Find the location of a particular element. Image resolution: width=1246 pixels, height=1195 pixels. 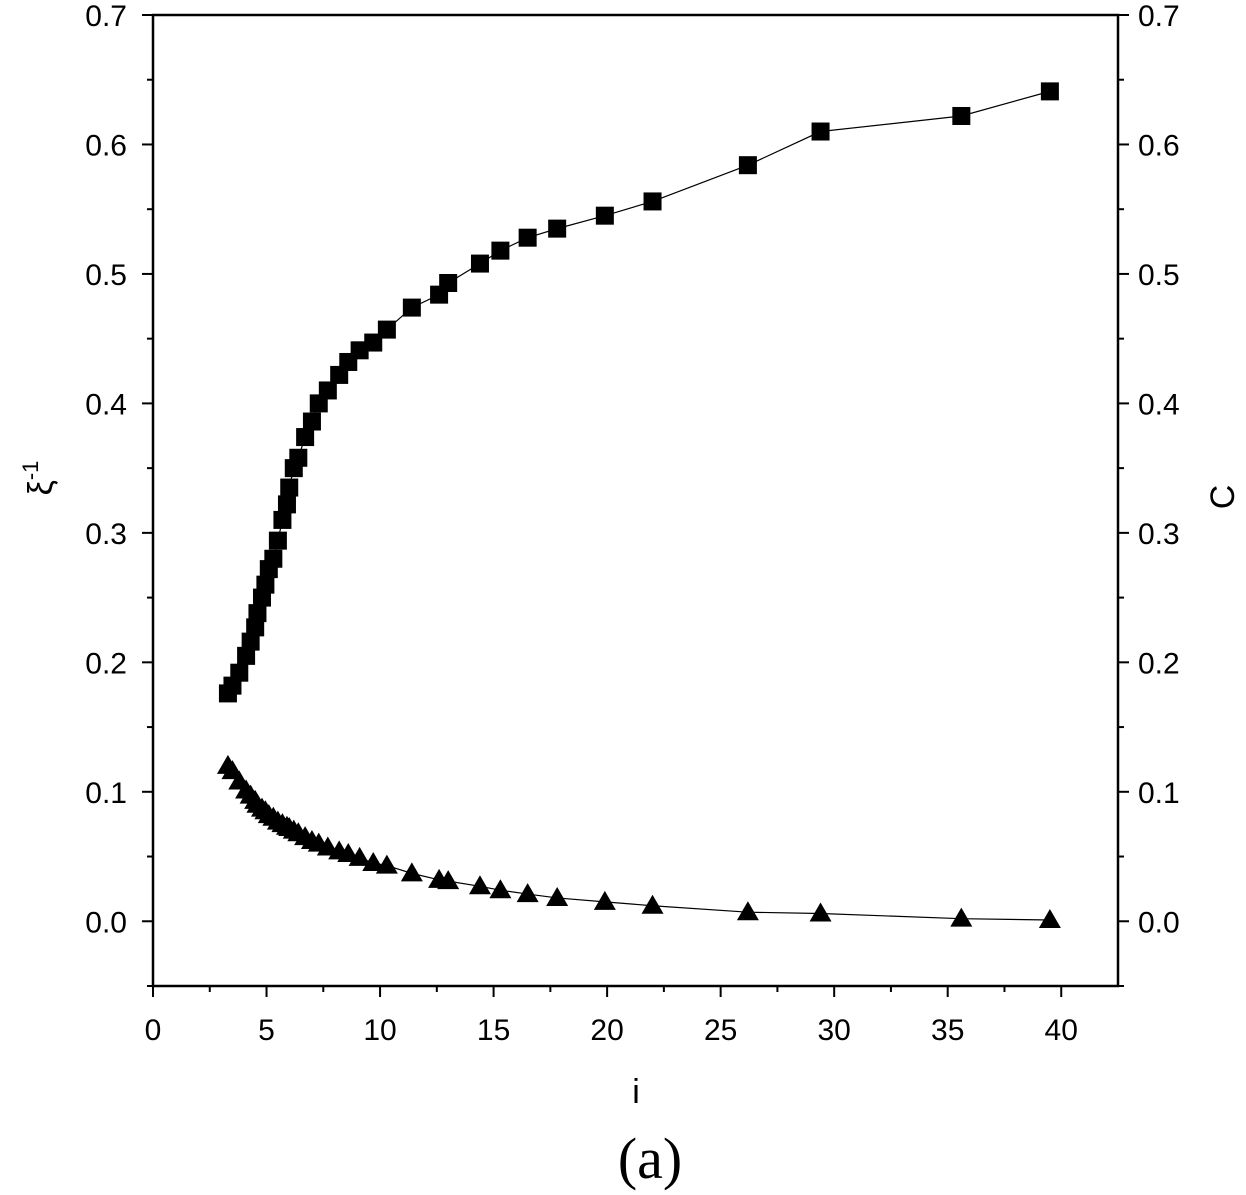

left-y-axis-title-symbol: ξ is located at coordinates (41, 487).